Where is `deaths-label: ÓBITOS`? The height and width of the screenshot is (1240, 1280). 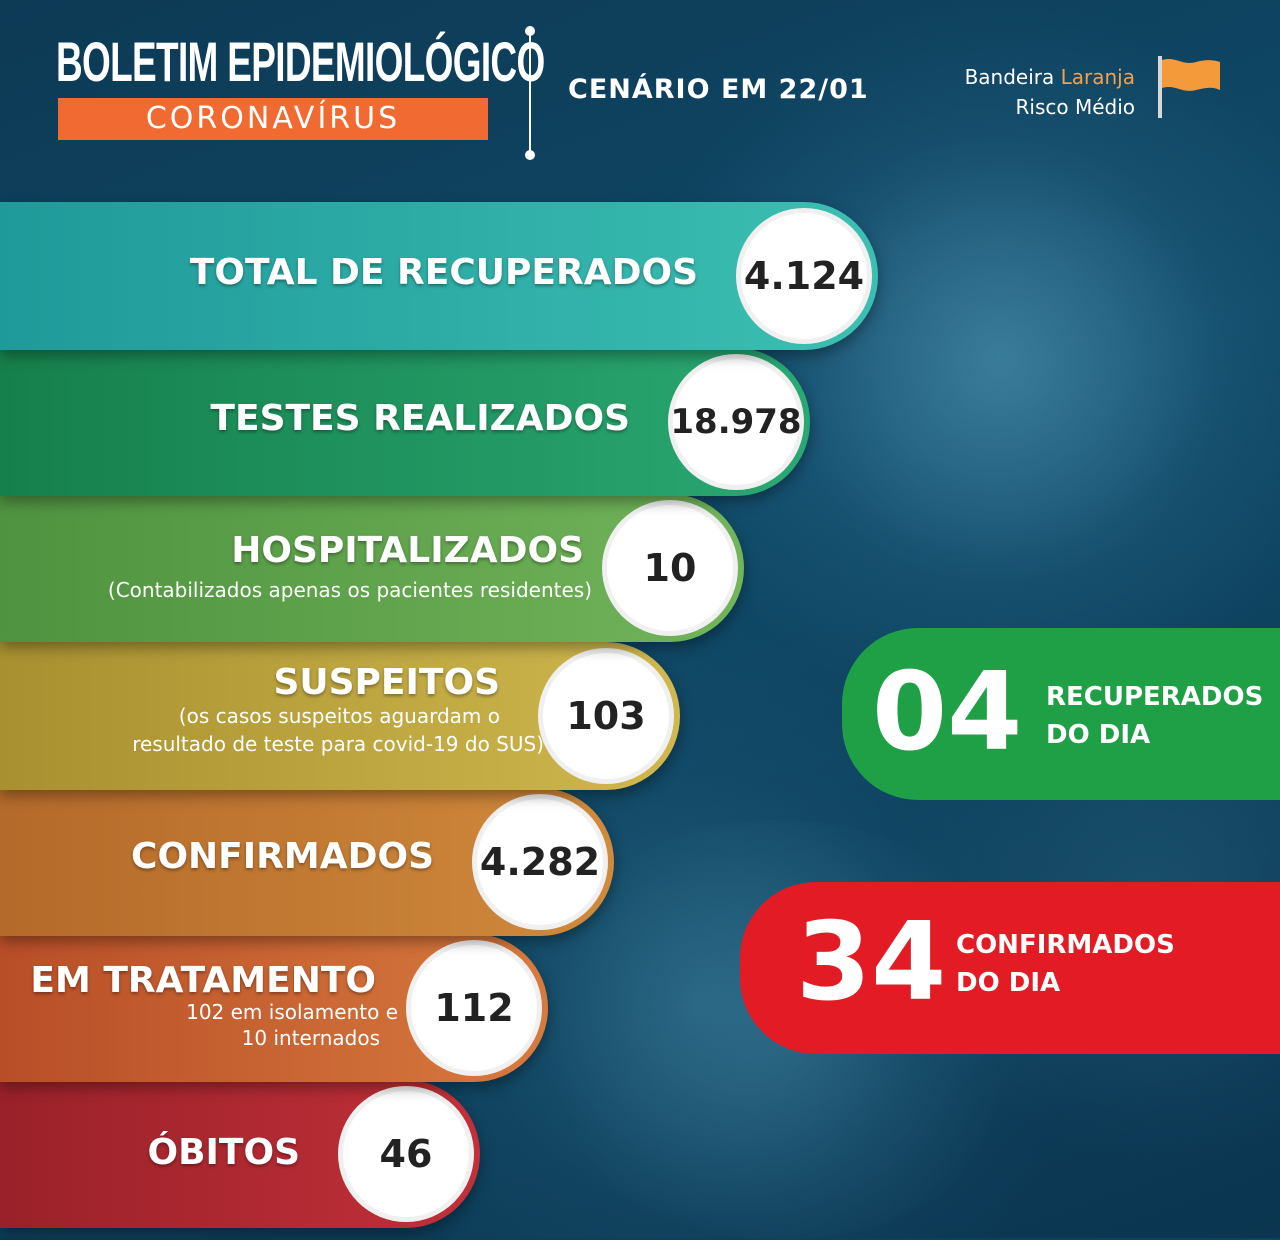
deaths-label: ÓBITOS is located at coordinates (223, 1152).